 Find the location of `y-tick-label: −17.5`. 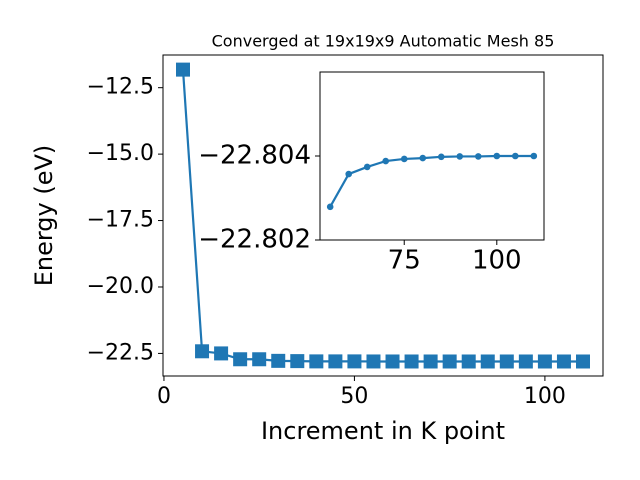

y-tick-label: −17.5 is located at coordinates (120, 220).